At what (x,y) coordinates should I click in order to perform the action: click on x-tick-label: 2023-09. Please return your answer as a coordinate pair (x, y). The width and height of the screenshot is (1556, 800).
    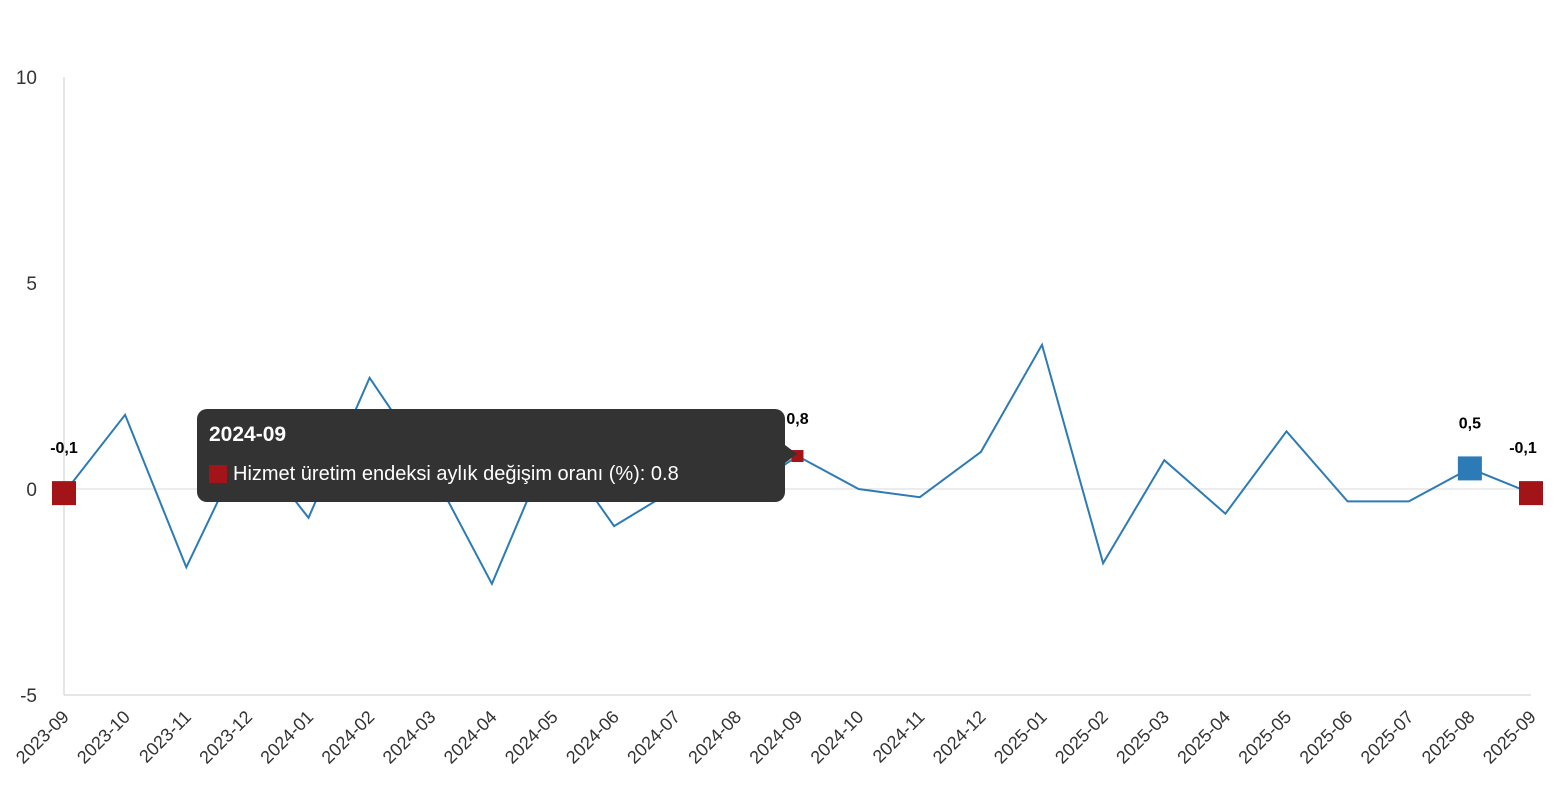
    Looking at the image, I should click on (42, 737).